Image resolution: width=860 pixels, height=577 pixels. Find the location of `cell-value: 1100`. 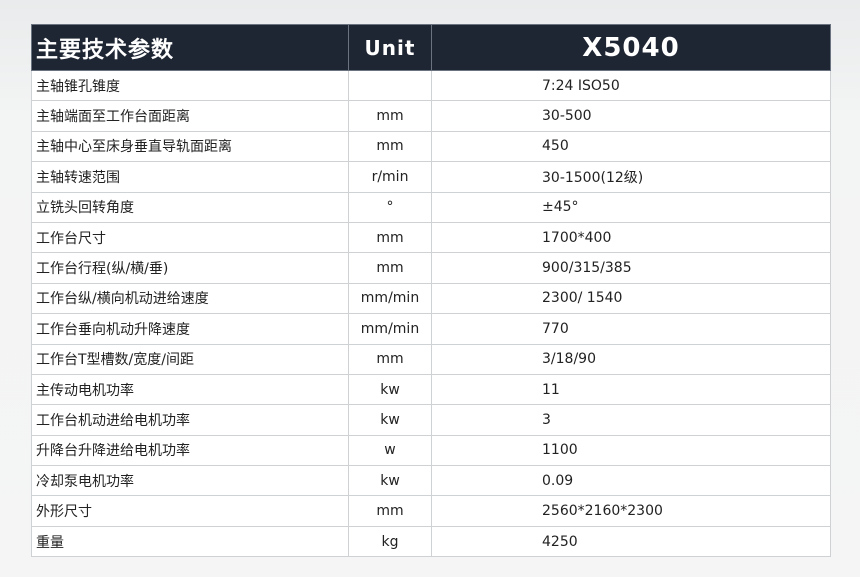

cell-value: 1100 is located at coordinates (631, 450).